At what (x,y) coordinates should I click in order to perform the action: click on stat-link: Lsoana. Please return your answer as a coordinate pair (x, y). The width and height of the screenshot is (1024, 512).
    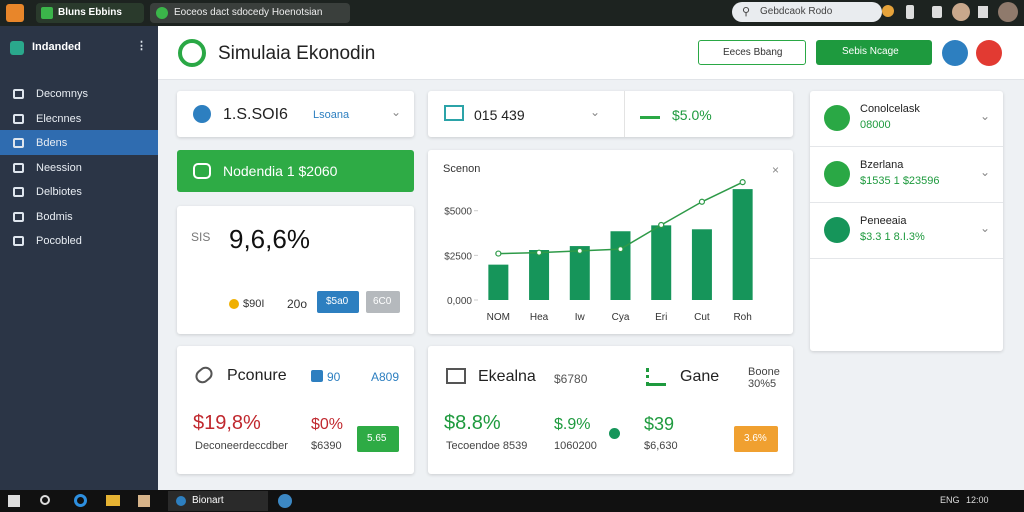
    Looking at the image, I should click on (331, 115).